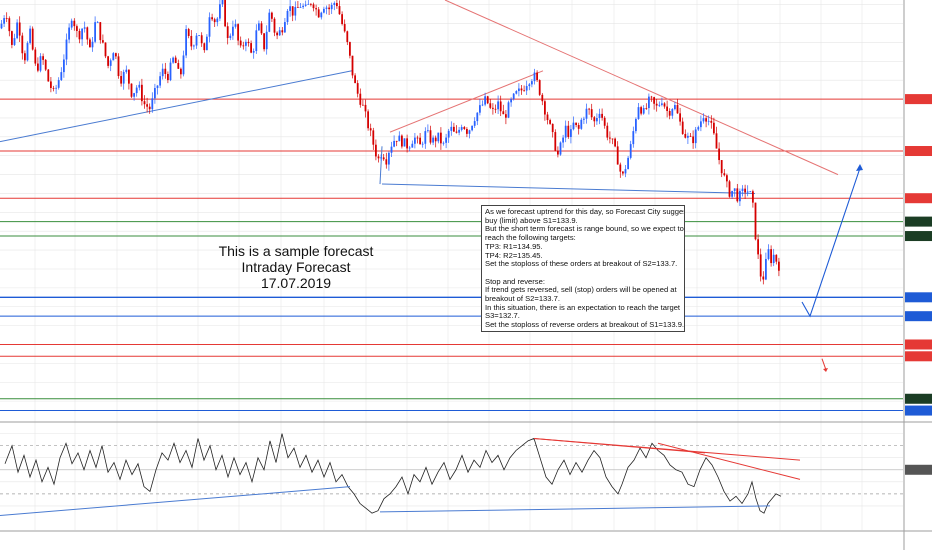 The height and width of the screenshot is (550, 932). I want to click on note-line: TP4: R2=135.45., so click(514, 255).